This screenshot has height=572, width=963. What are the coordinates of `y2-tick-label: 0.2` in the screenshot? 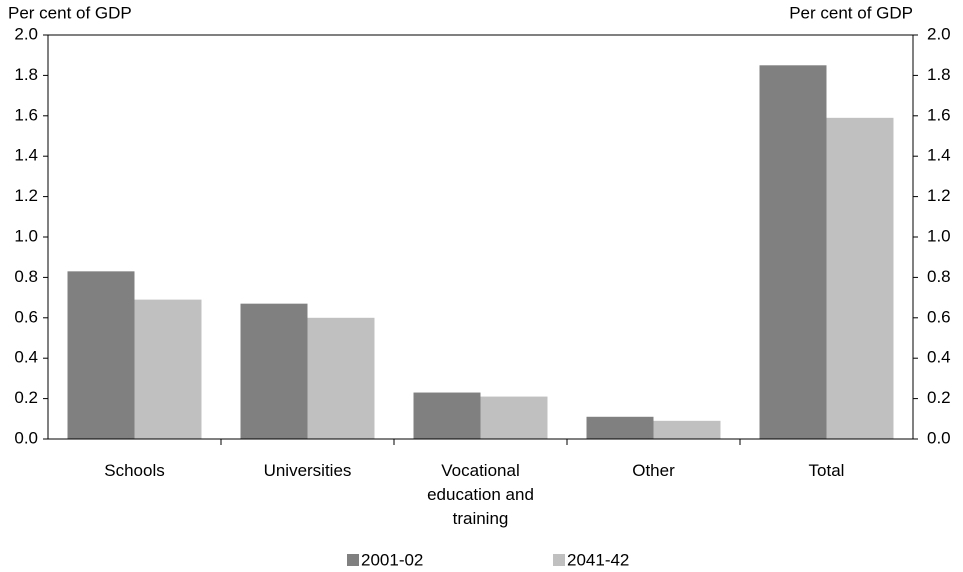 It's located at (939, 397).